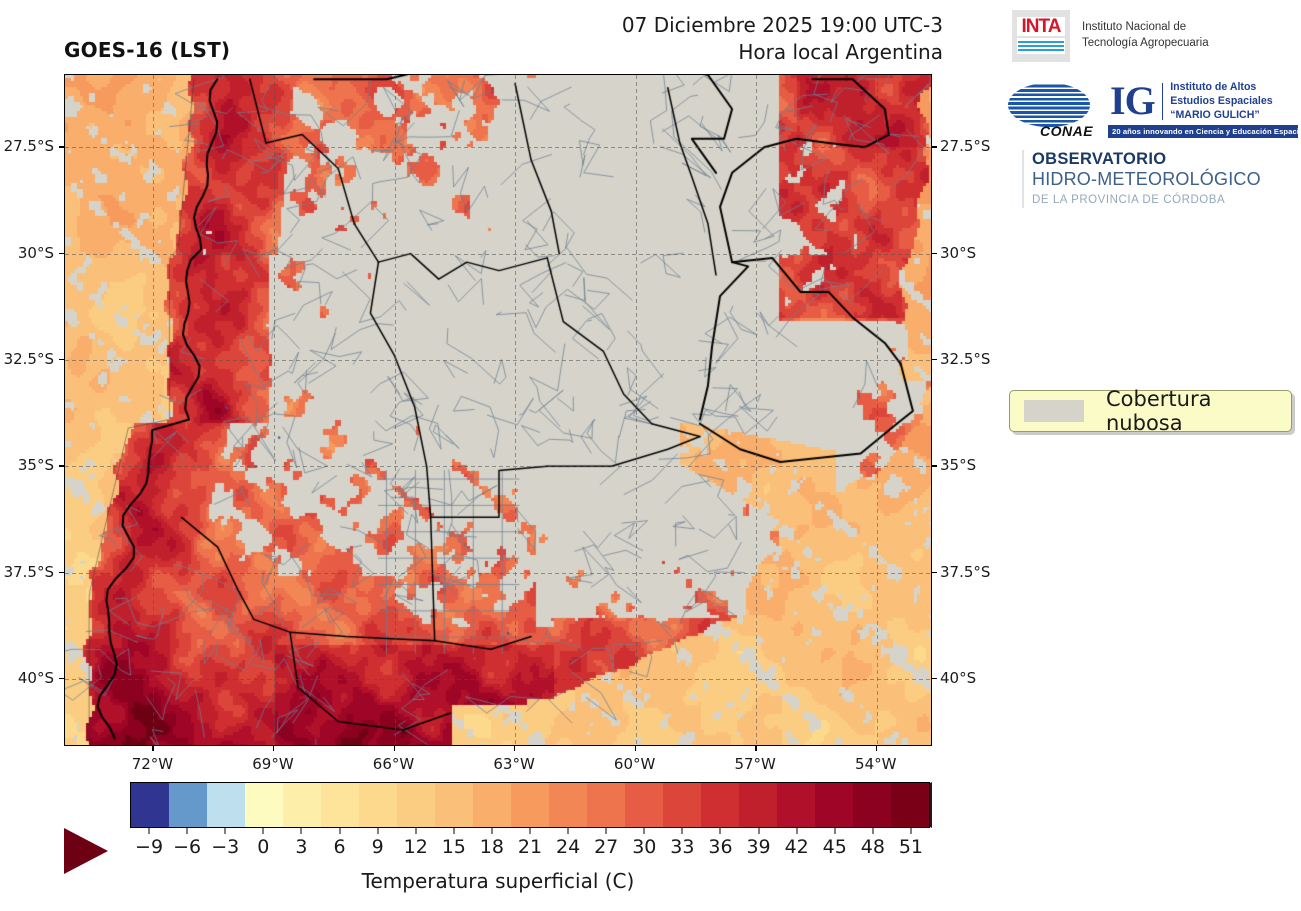 This screenshot has width=1301, height=911. Describe the element at coordinates (568, 847) in the screenshot. I see `colorbar-tick-label: 24` at that location.